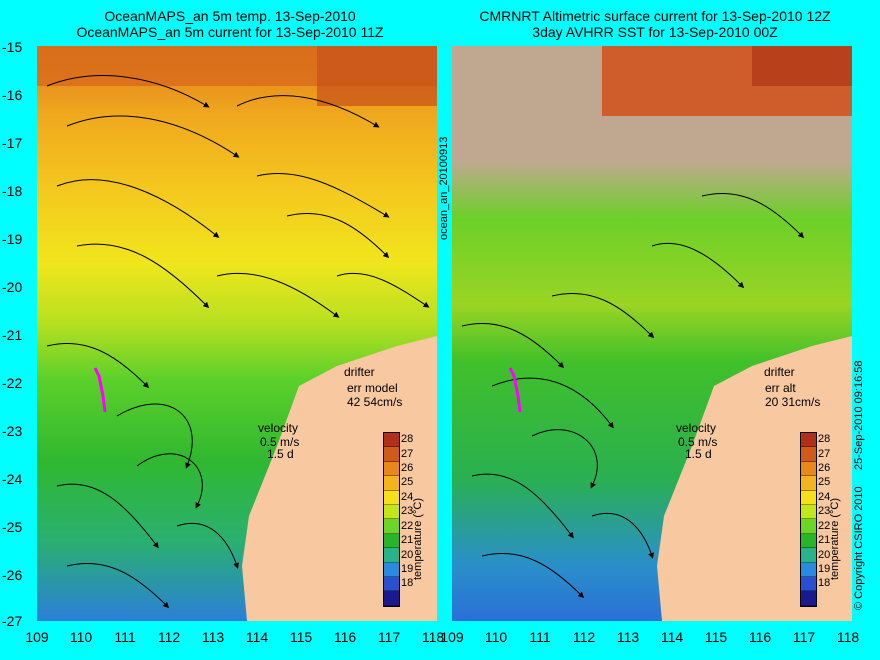 This screenshot has width=880, height=660. I want to click on lat-tick: -25, so click(12, 527).